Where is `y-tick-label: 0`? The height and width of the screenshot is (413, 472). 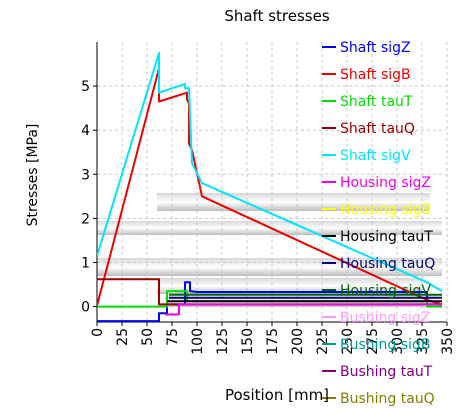 y-tick-label: 0 is located at coordinates (85, 308).